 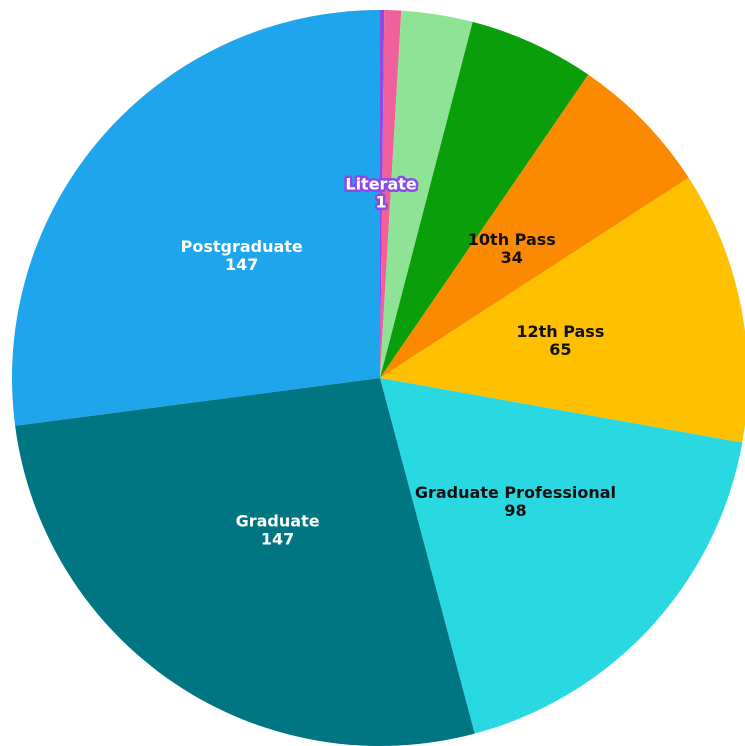 What do you see at coordinates (560, 331) in the screenshot?
I see `slice-label: 12th Pass` at bounding box center [560, 331].